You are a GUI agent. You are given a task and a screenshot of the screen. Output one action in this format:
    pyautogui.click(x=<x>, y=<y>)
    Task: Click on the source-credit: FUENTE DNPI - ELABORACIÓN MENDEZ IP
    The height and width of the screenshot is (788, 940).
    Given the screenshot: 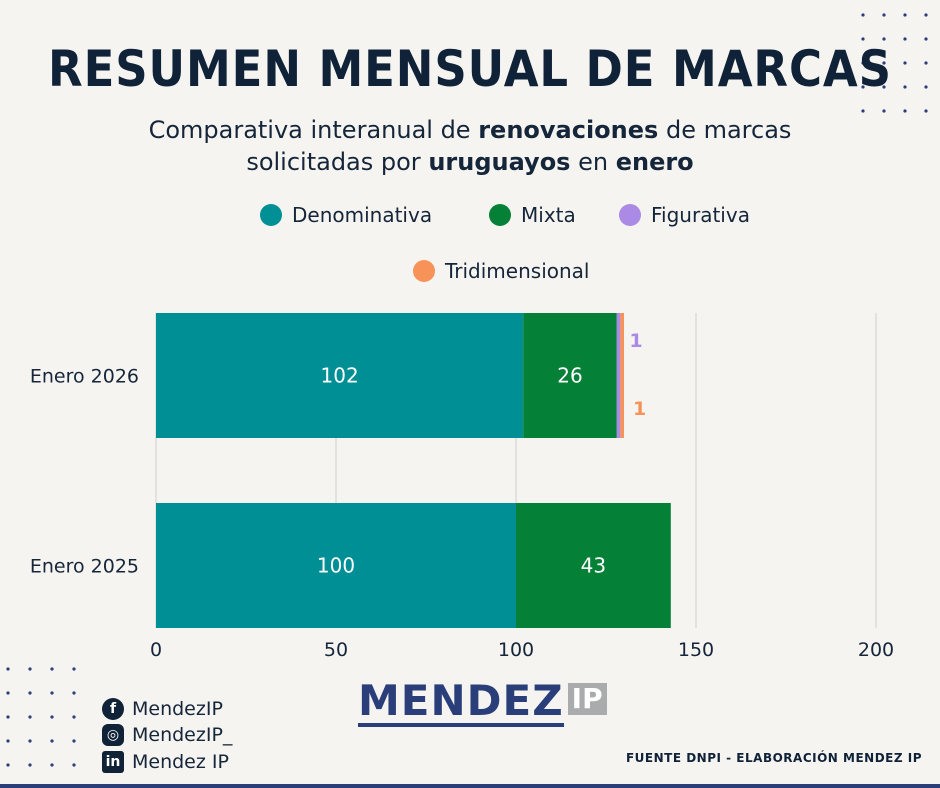 What is the action you would take?
    pyautogui.click(x=773, y=758)
    